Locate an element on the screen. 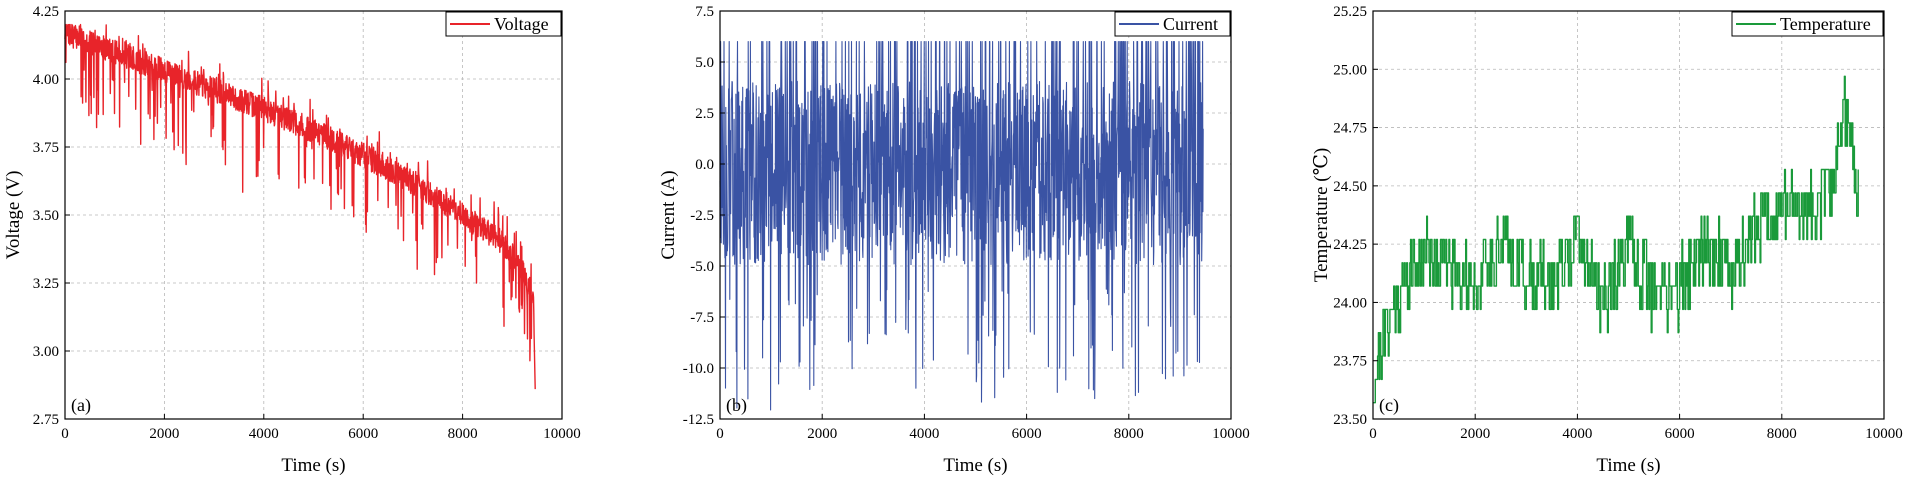 The width and height of the screenshot is (1906, 482). y-tick-label: 3.50 is located at coordinates (46, 216).